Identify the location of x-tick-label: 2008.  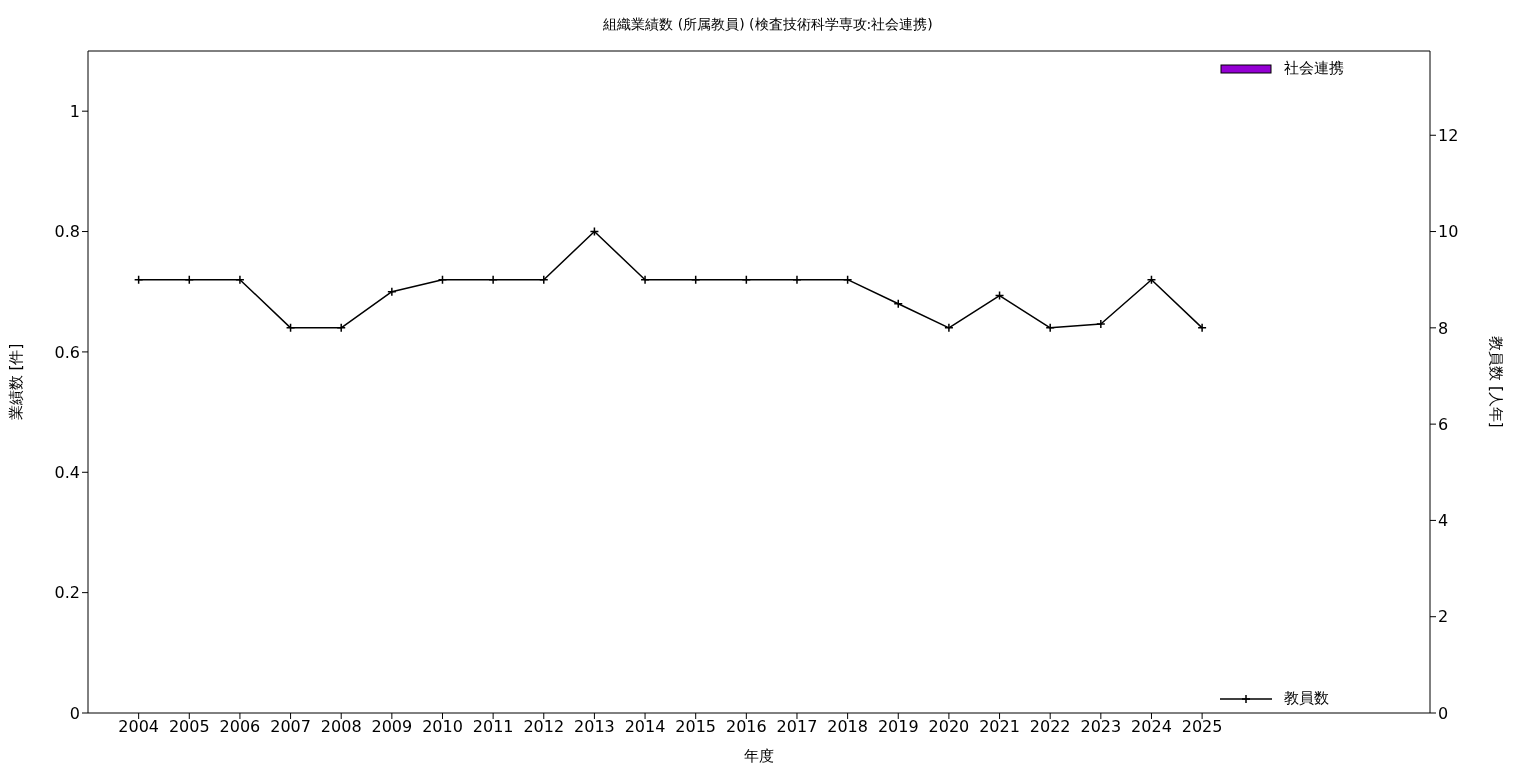
(341, 727).